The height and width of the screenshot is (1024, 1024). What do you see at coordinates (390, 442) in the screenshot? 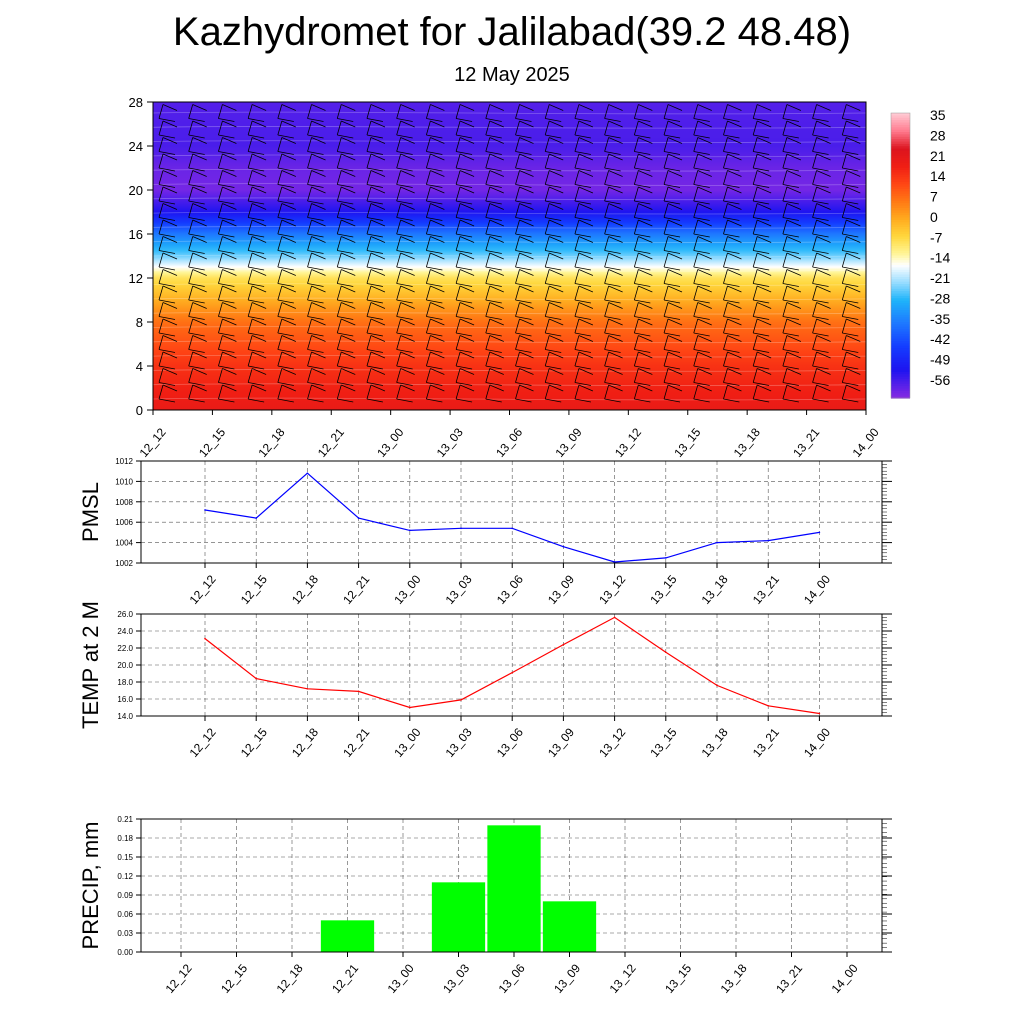
I see `heatmap-xtick-label: 13_00` at bounding box center [390, 442].